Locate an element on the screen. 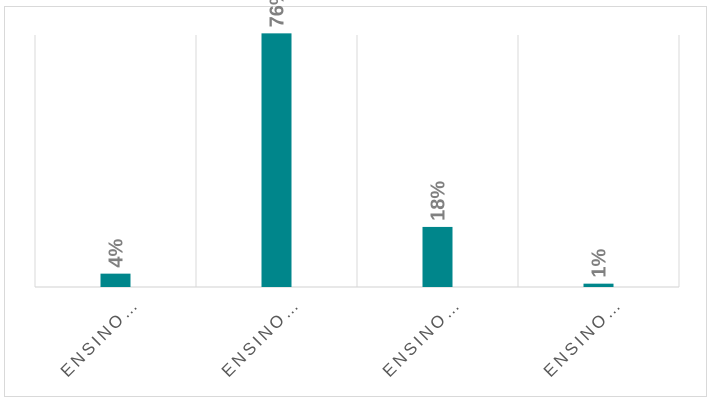  data-label: 76% is located at coordinates (278, 13).